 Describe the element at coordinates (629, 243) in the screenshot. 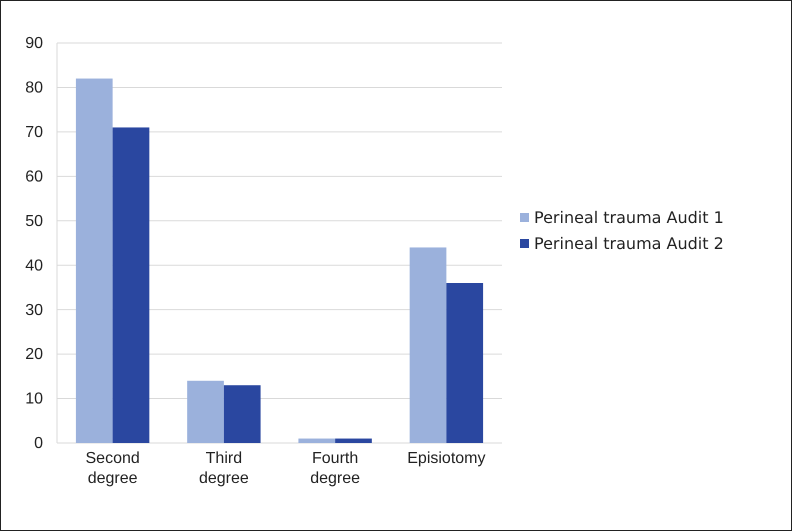

I see `legend-label: Perineal trauma Audit 2` at that location.